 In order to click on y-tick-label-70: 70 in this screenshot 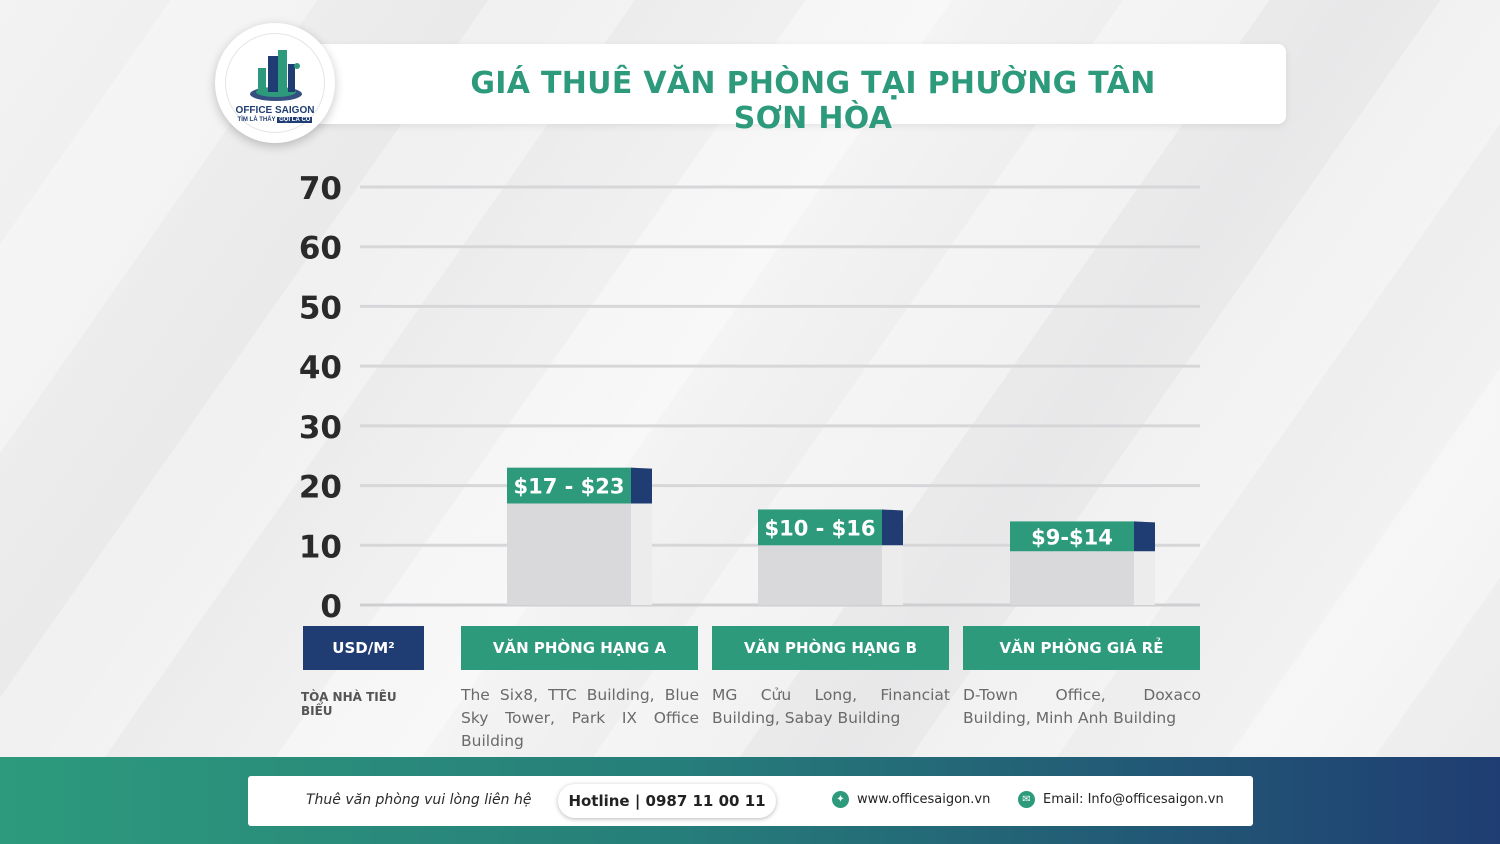, I will do `click(320, 189)`.